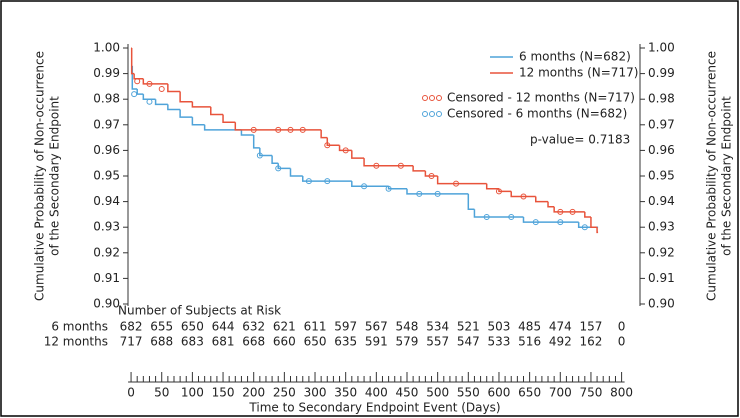  Describe the element at coordinates (223, 327) in the screenshot. I see `risk-count: 644` at that location.